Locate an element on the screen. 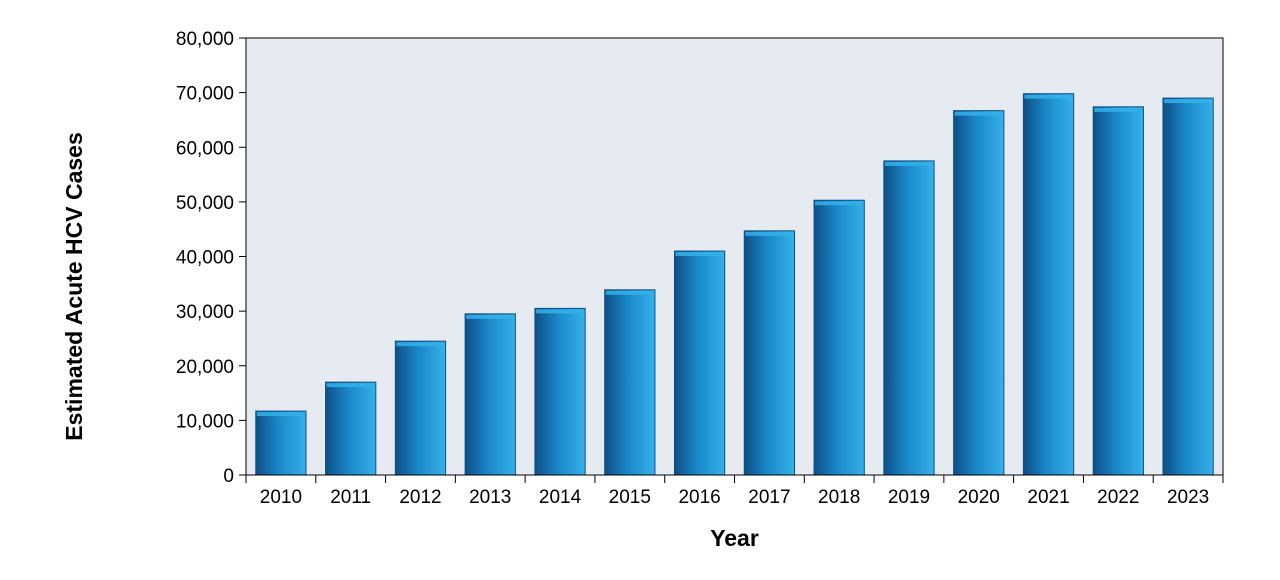  x-tick-label: 2014 is located at coordinates (560, 497).